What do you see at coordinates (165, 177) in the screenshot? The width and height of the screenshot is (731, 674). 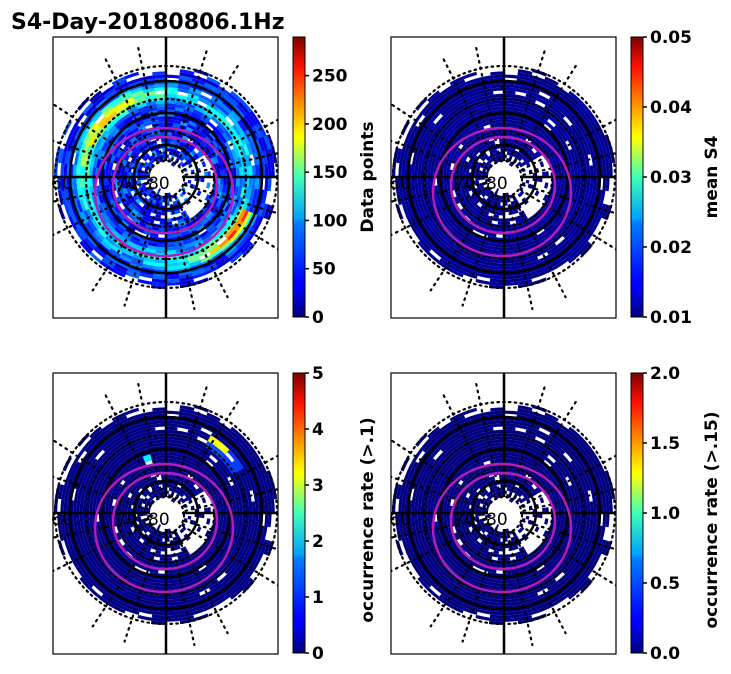 I see `axes-frame` at bounding box center [165, 177].